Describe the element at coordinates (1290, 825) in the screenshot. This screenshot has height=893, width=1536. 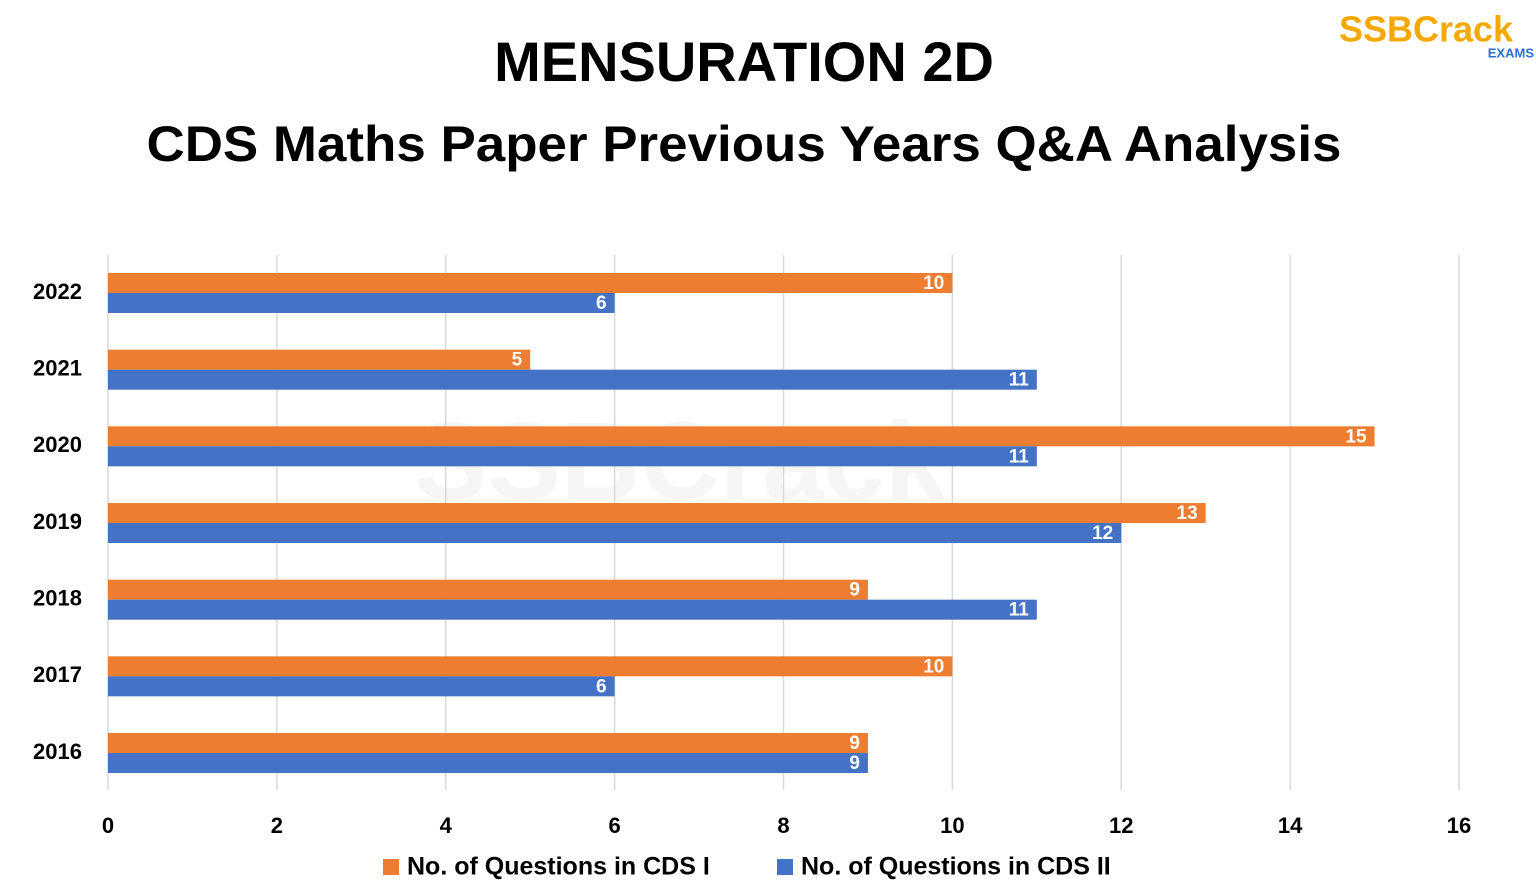
I see `x-tick-label: 14` at that location.